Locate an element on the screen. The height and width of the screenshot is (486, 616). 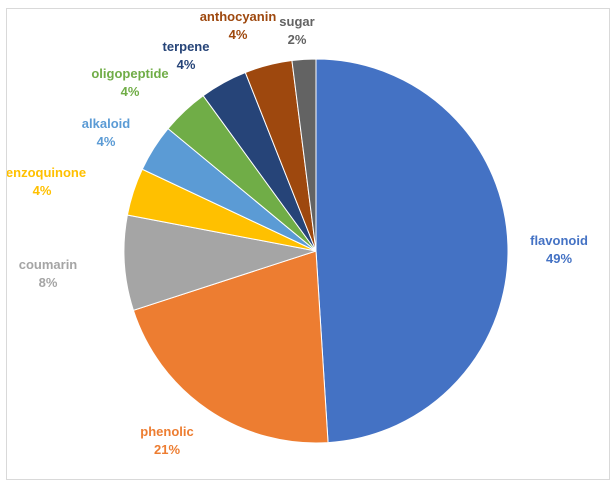
pie-slice-coumarin is located at coordinates (220, 262).